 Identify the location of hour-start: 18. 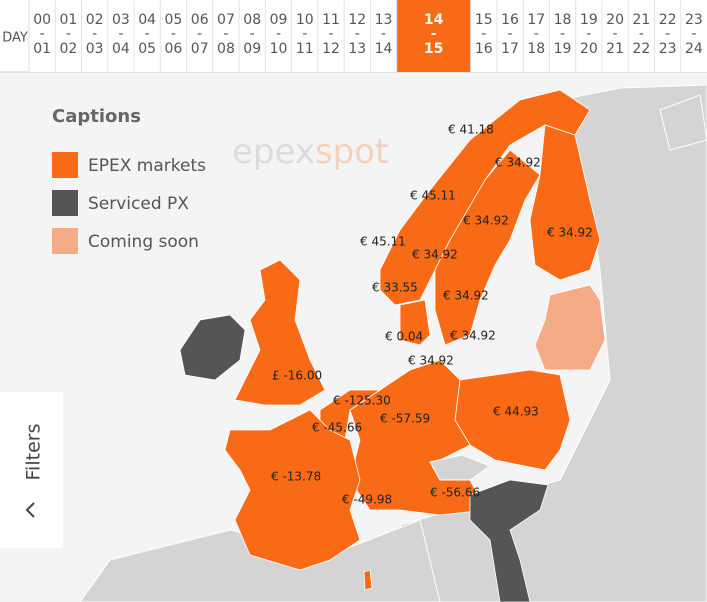
(563, 20).